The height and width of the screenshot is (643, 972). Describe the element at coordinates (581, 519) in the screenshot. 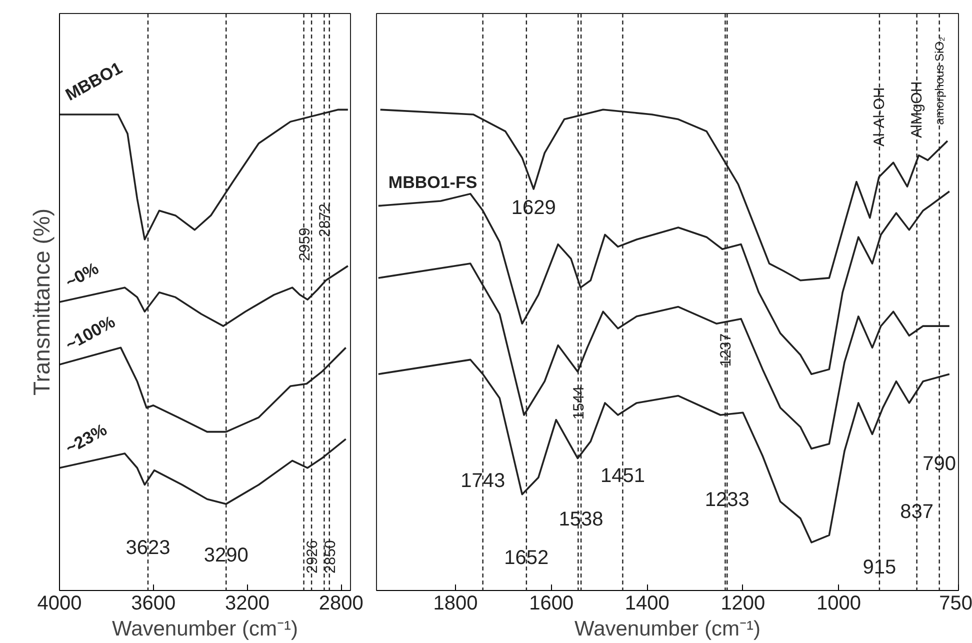

I see `annotation: 1538` at that location.